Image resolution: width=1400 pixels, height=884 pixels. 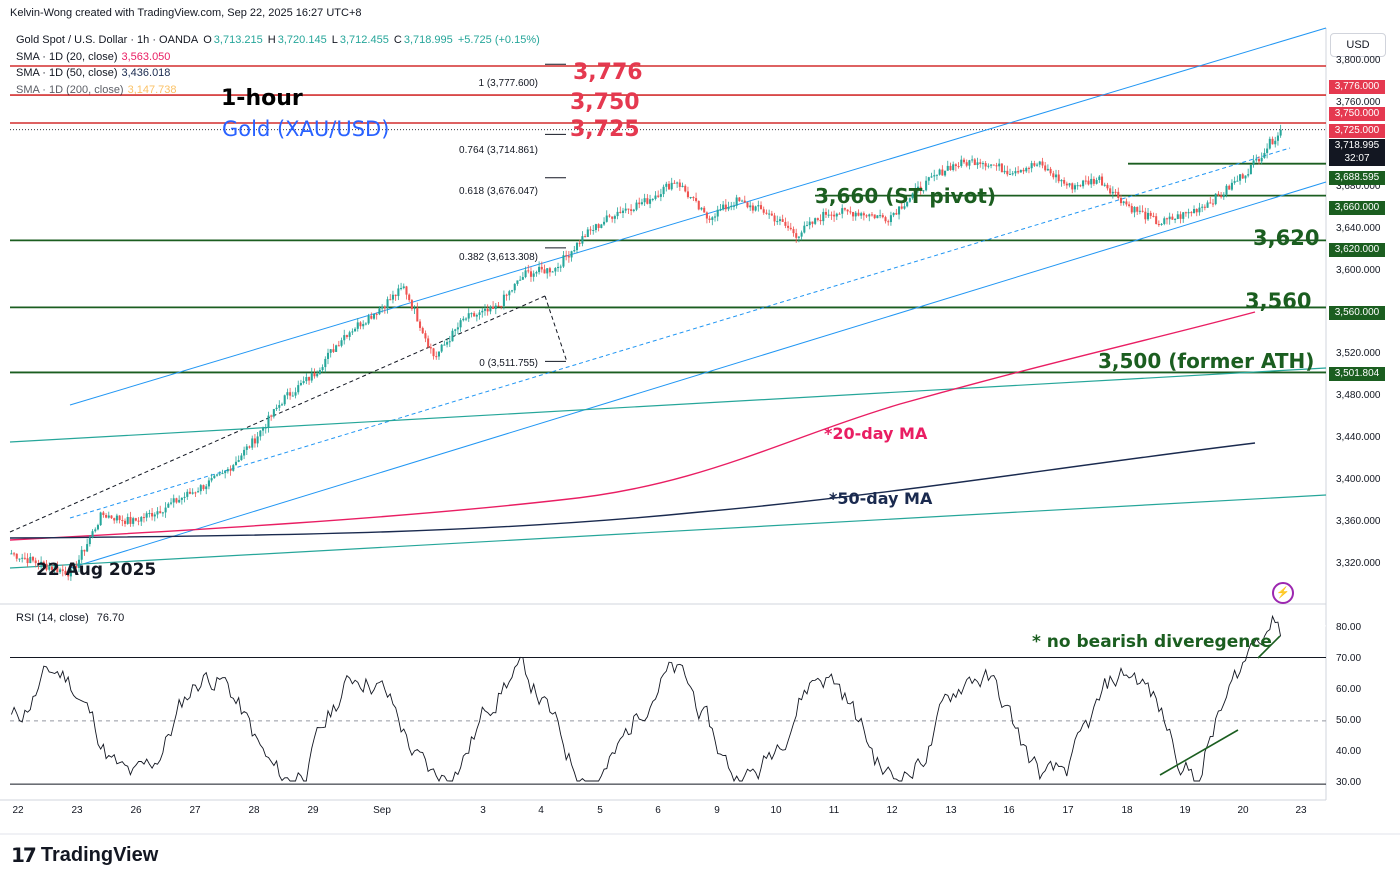 I want to click on bolt-icon: ⚡, so click(x=1283, y=593).